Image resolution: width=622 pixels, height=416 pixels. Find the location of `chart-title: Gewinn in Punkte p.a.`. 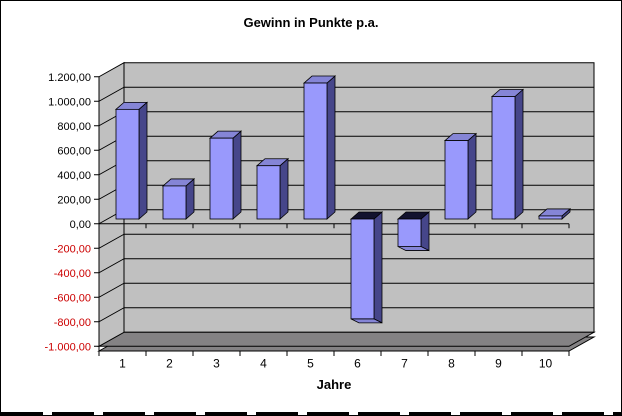

chart-title: Gewinn in Punkte p.a. is located at coordinates (311, 22).